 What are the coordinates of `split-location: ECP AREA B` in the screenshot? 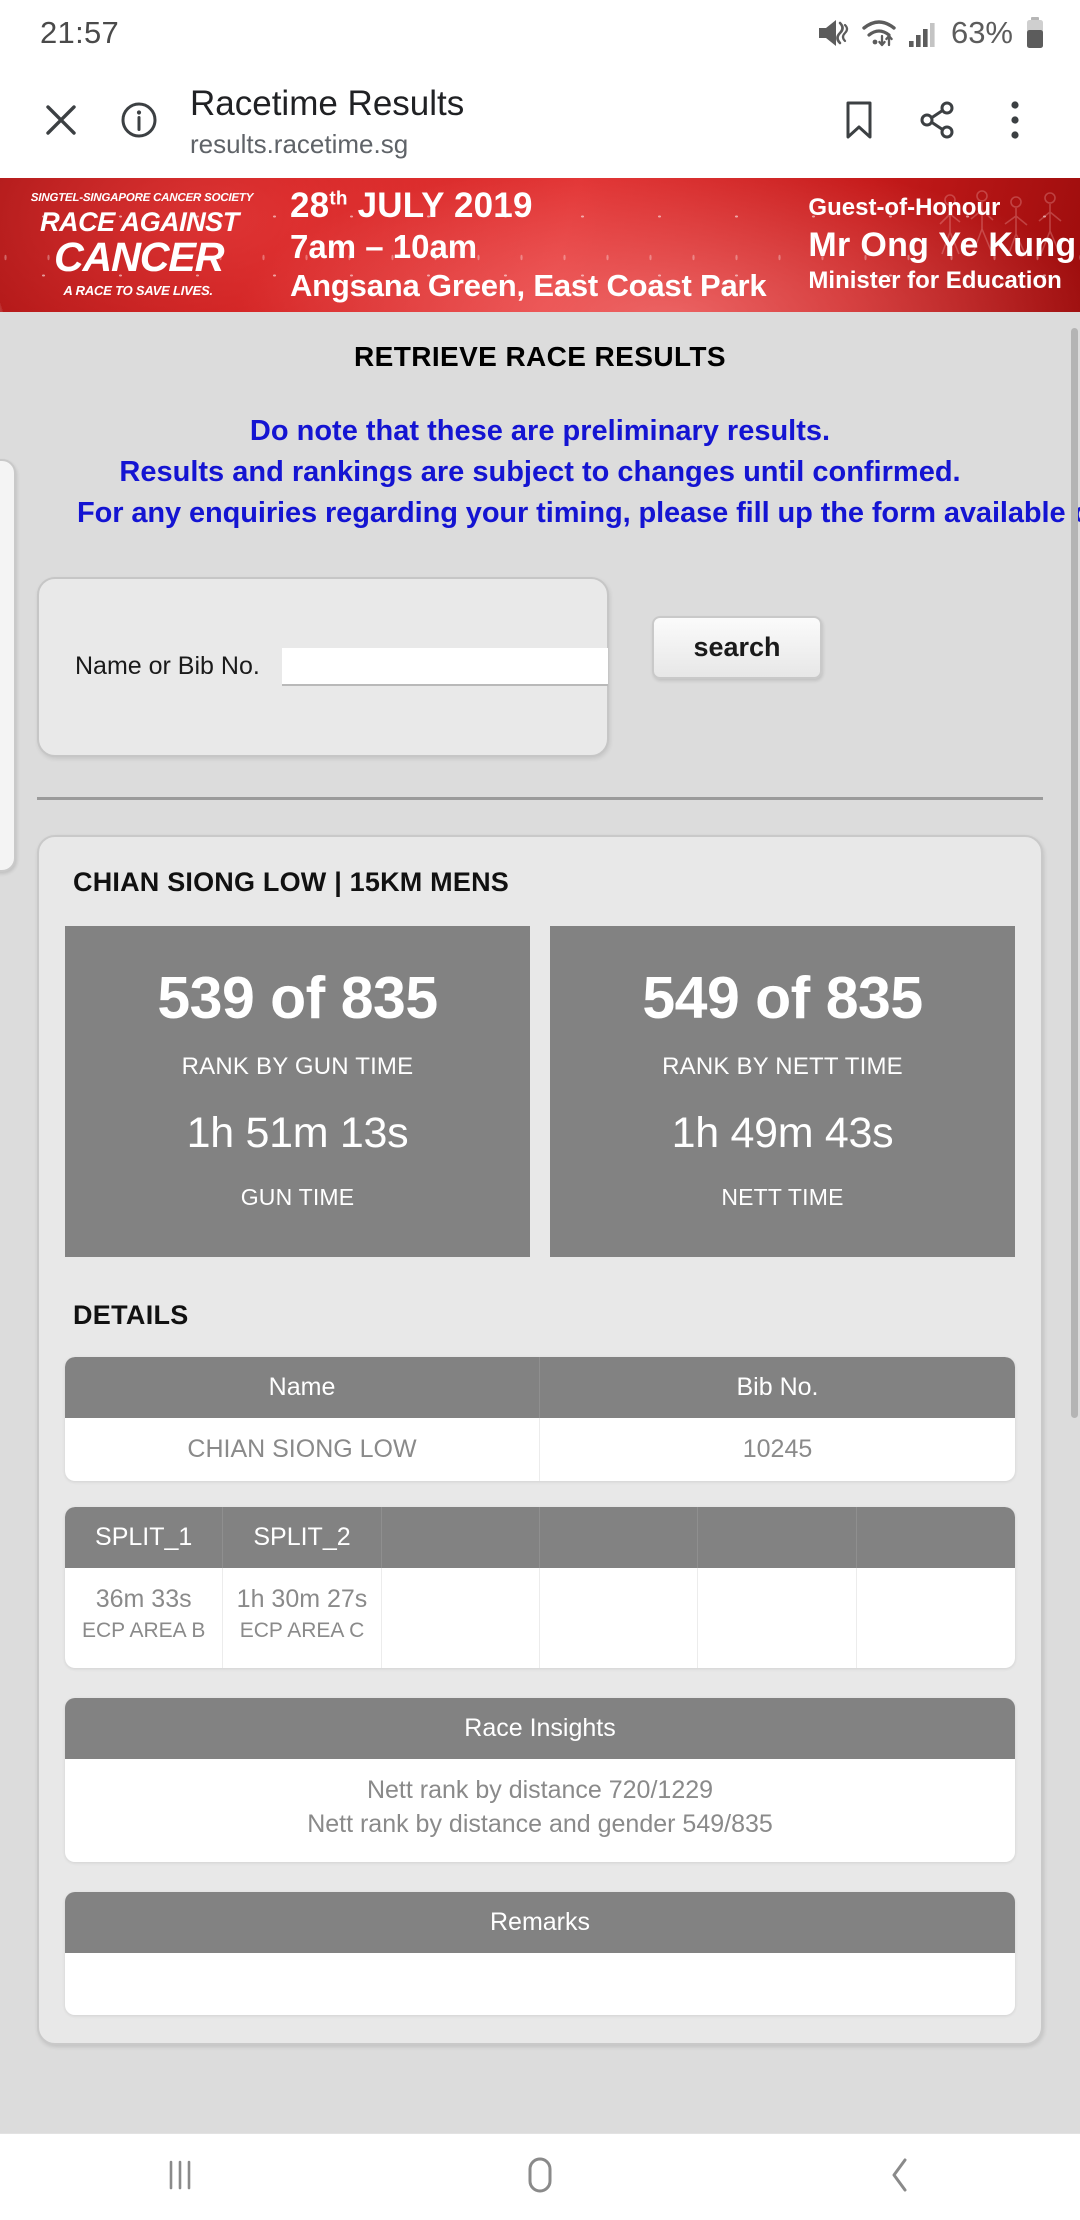 It's located at (143, 1631).